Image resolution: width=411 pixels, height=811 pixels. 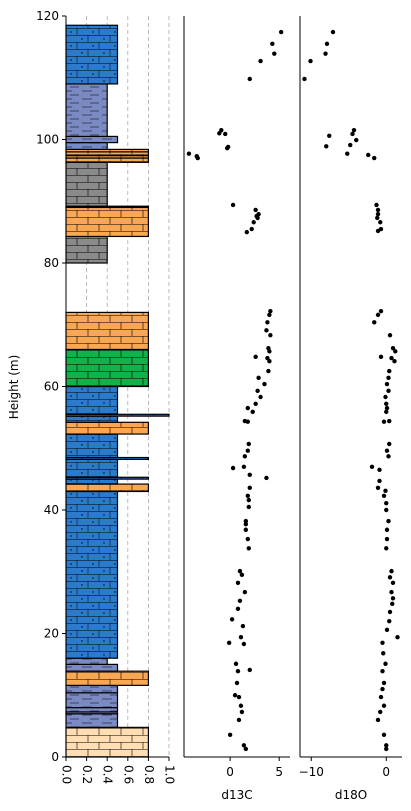 I want to click on y-tick-label: 120, so click(x=47, y=16).